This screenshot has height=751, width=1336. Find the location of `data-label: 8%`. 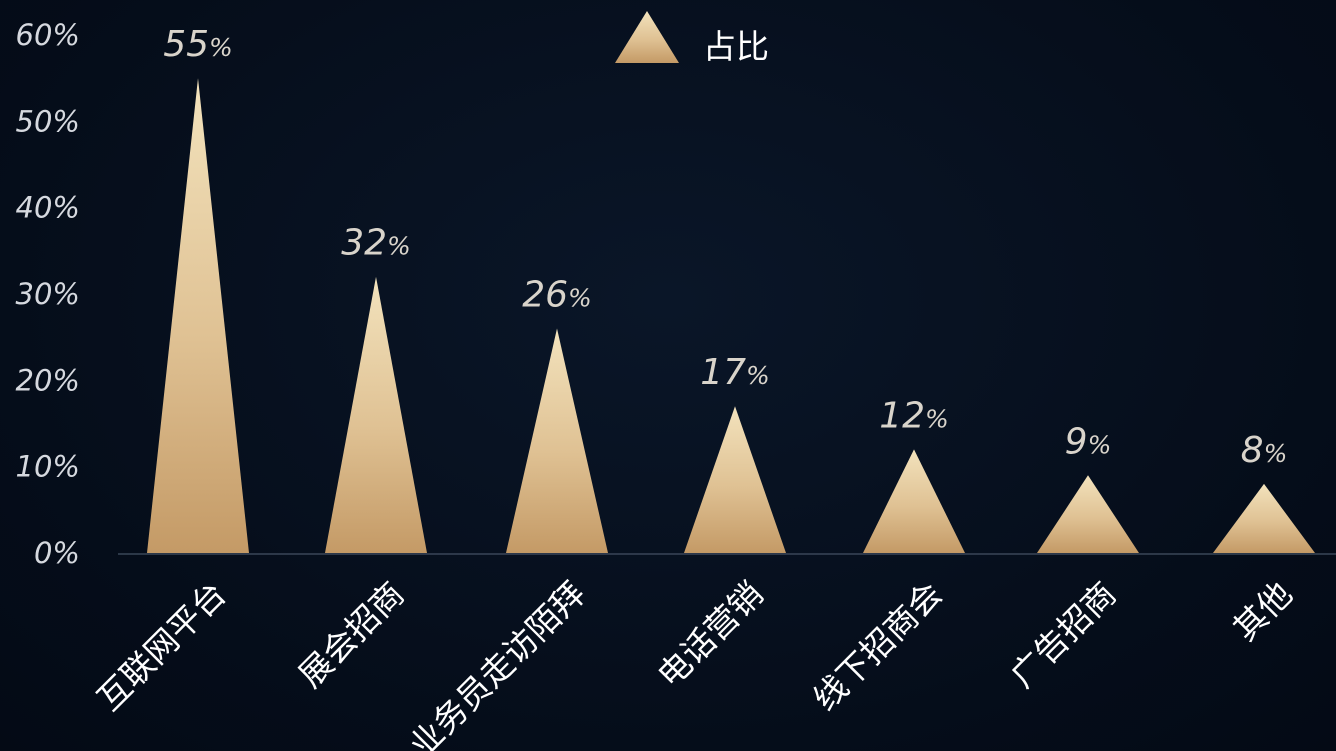

data-label: 8% is located at coordinates (1264, 450).